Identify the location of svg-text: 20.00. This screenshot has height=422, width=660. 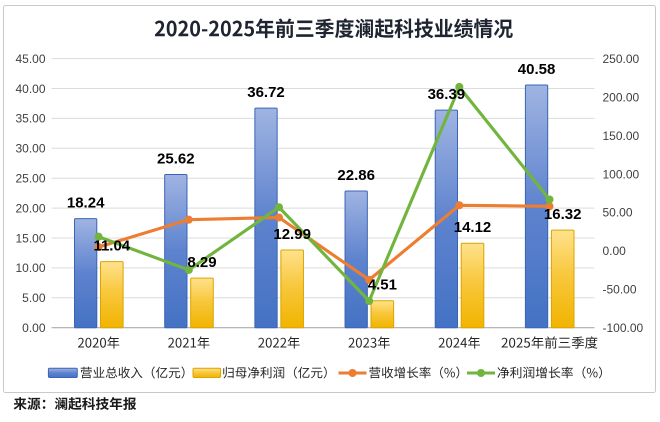
(30, 208).